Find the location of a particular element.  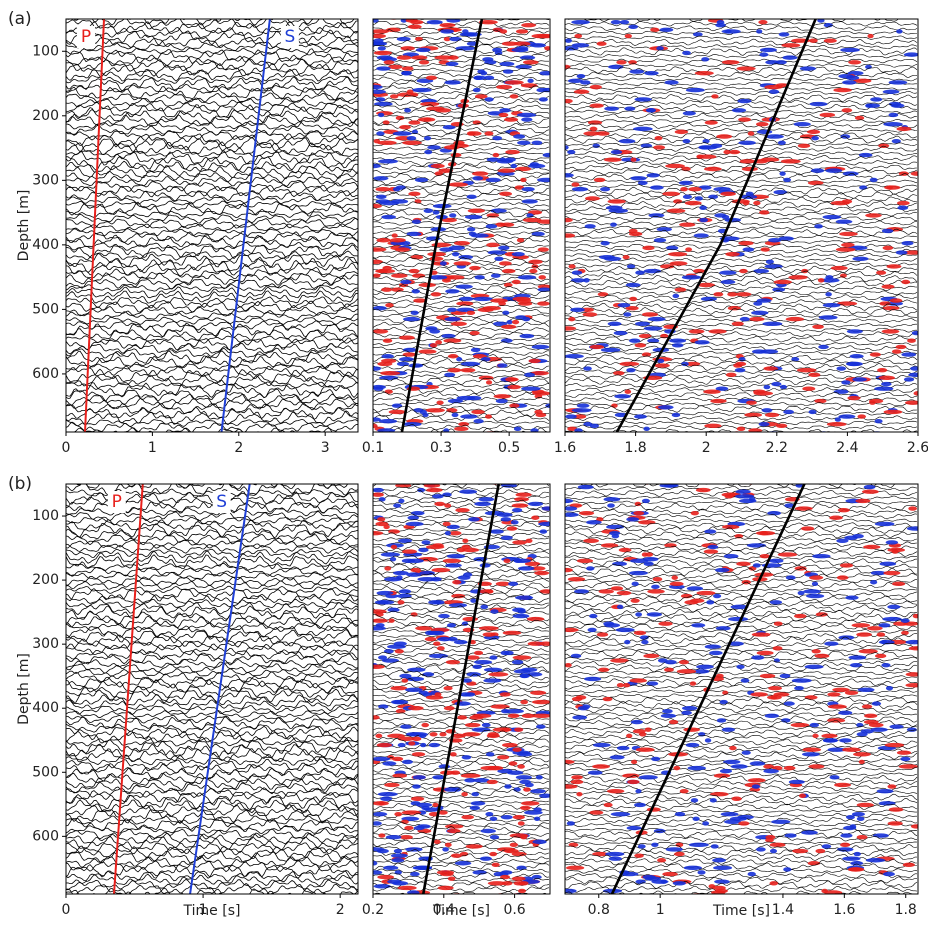

y-tick-label: 300 is located at coordinates (45, 644).